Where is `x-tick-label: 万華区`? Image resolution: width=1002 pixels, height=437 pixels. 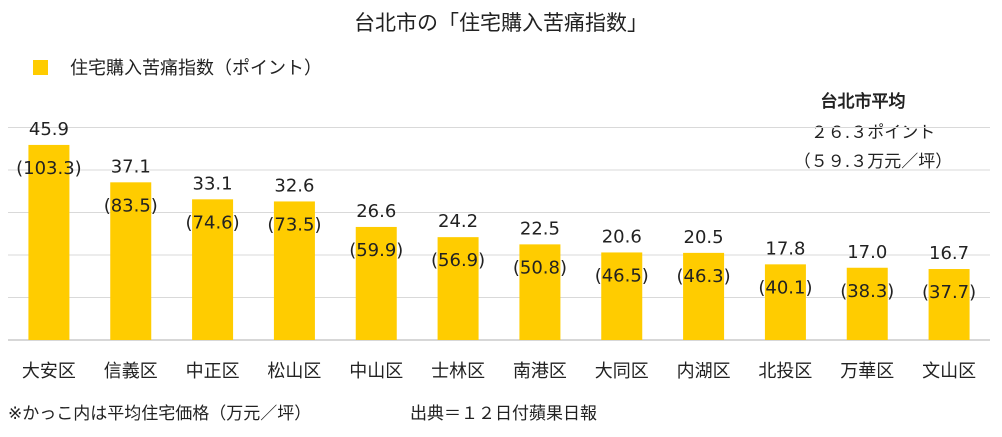 x-tick-label: 万華区 is located at coordinates (867, 371).